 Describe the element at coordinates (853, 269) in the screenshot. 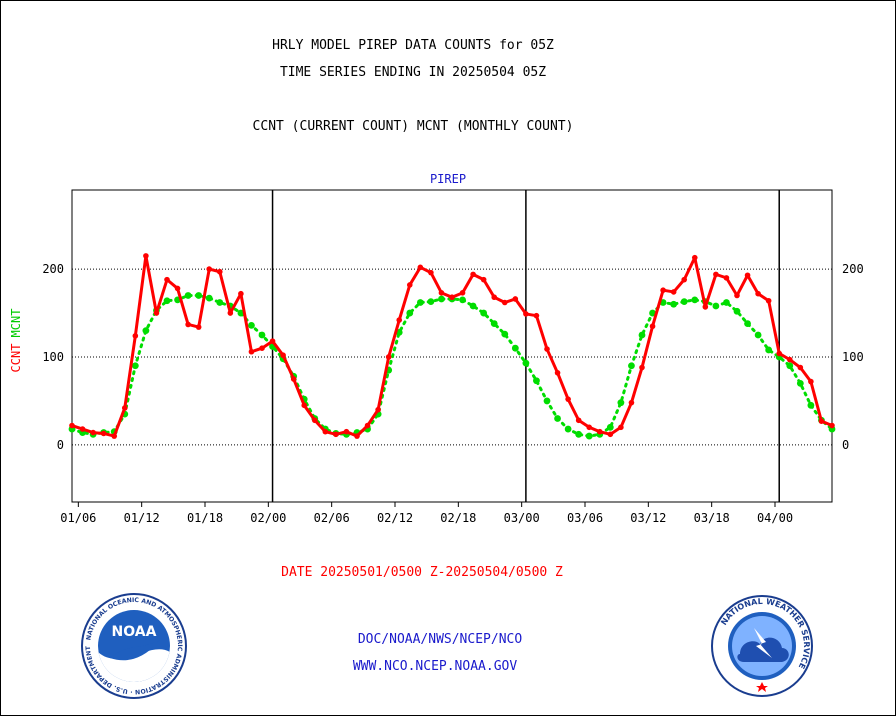

I see `y-tick-label-right: 200` at that location.